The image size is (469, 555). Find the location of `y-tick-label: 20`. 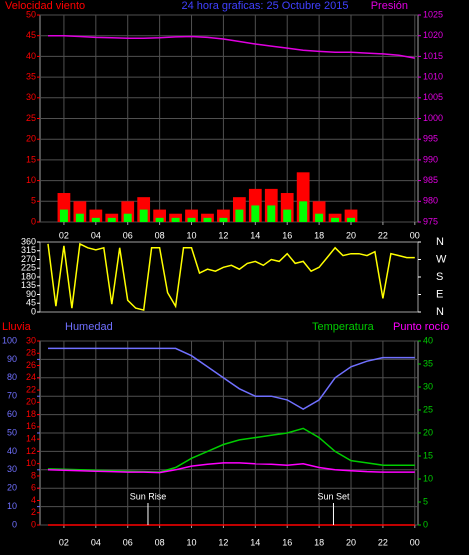

y-tick-label: 20 is located at coordinates (12, 488).